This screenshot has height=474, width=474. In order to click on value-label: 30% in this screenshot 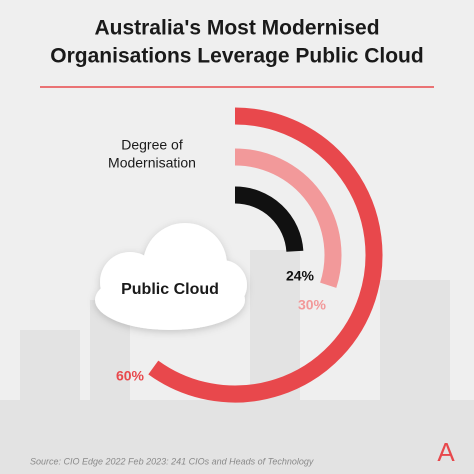, I will do `click(312, 305)`.